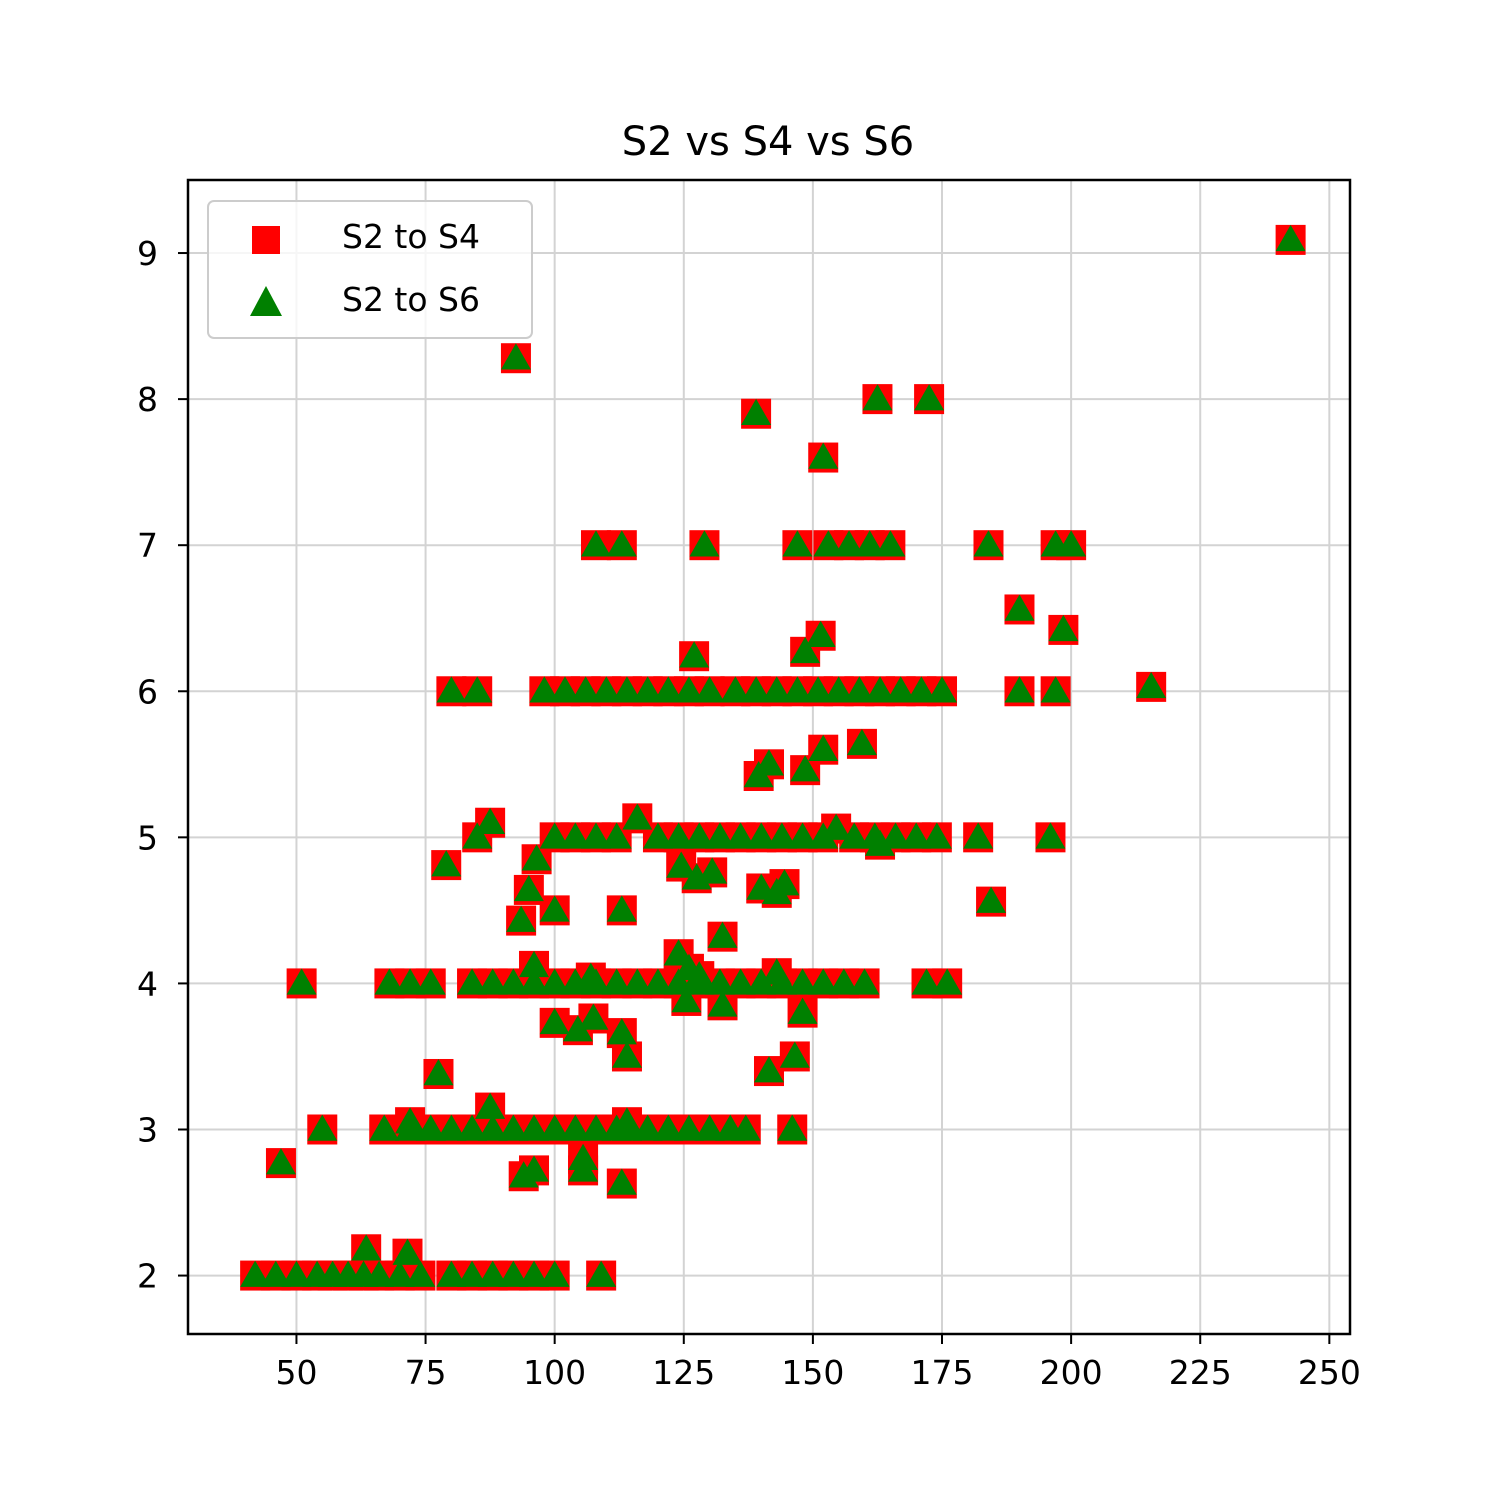  I want to click on y-tick-label: 7, so click(147, 545).